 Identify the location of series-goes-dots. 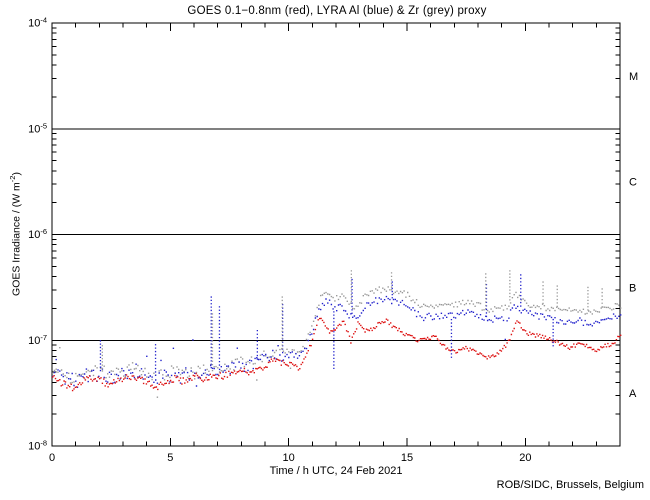
(337, 354).